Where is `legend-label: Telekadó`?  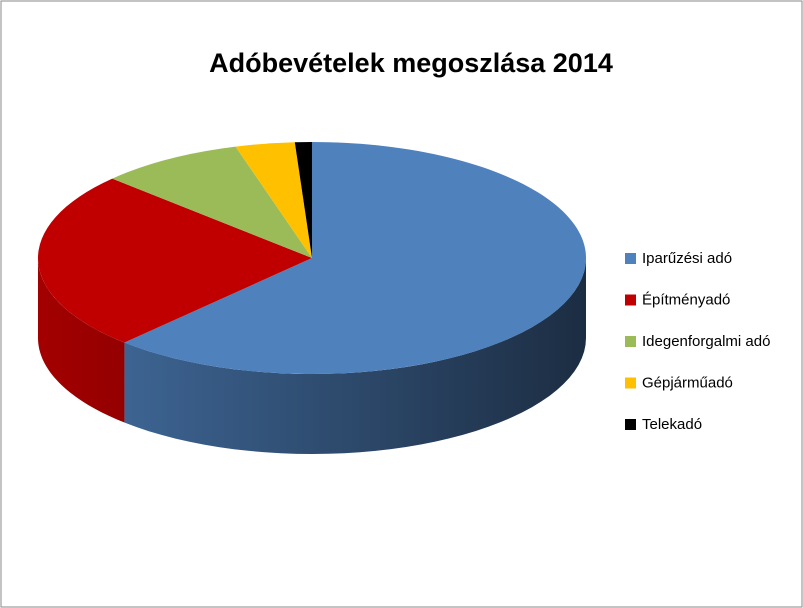 legend-label: Telekadó is located at coordinates (672, 424).